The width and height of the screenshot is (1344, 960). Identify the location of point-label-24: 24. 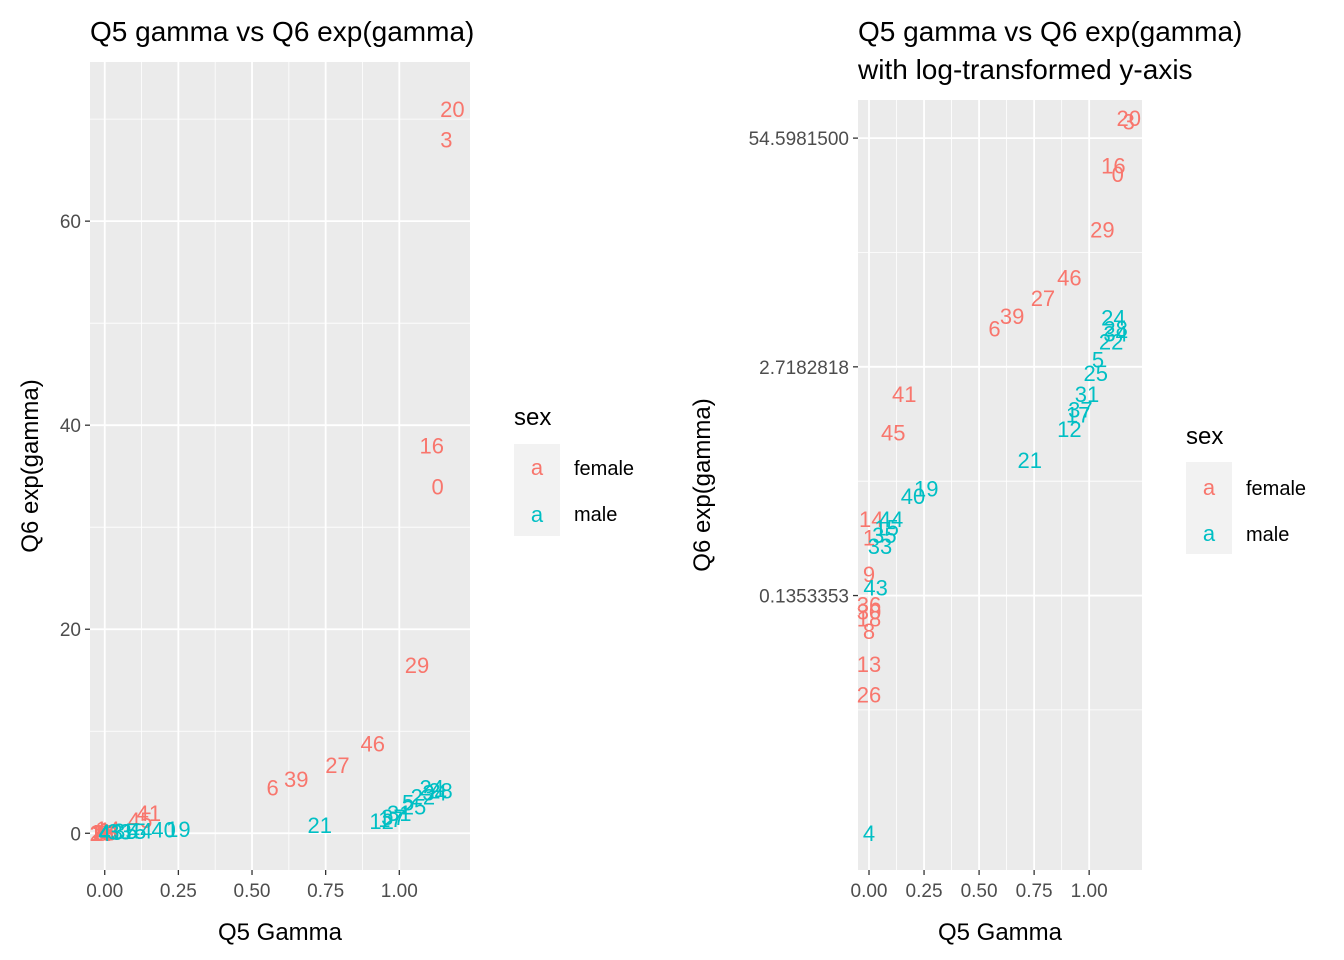
(431, 787).